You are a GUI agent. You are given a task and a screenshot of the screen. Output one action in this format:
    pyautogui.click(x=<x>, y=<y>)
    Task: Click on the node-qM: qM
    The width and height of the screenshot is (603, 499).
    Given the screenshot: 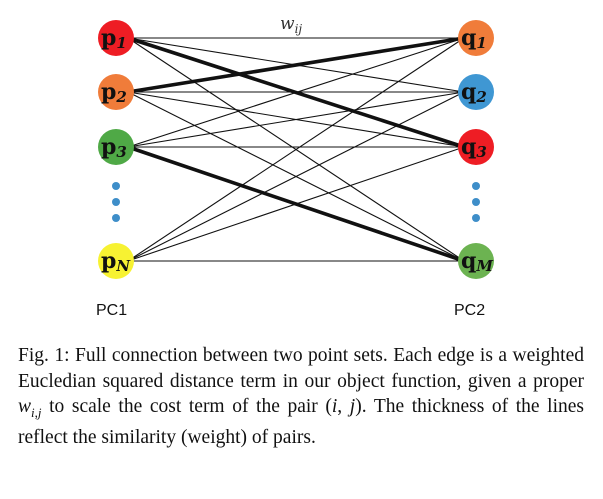 What is the action you would take?
    pyautogui.click(x=476, y=261)
    